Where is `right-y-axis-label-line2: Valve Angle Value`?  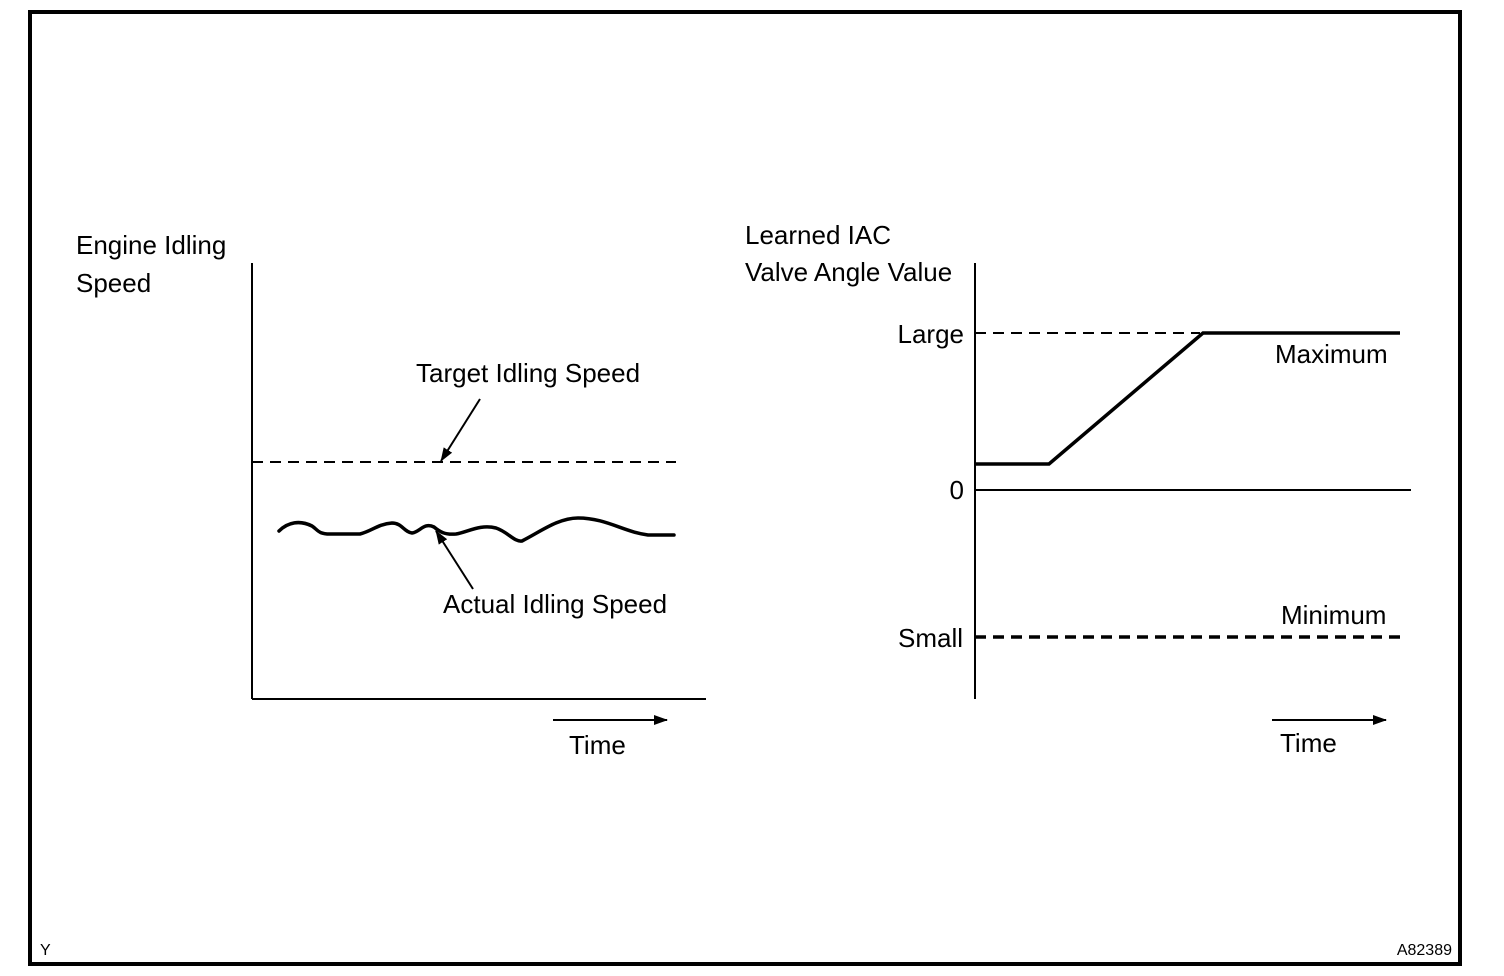
right-y-axis-label-line2: Valve Angle Value is located at coordinates (848, 272).